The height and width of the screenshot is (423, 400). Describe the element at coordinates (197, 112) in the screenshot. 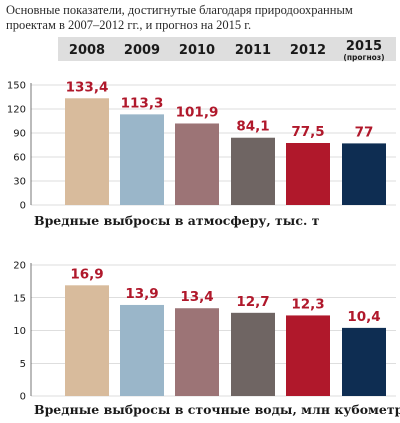

I see `data-label-2010: 101,9` at that location.